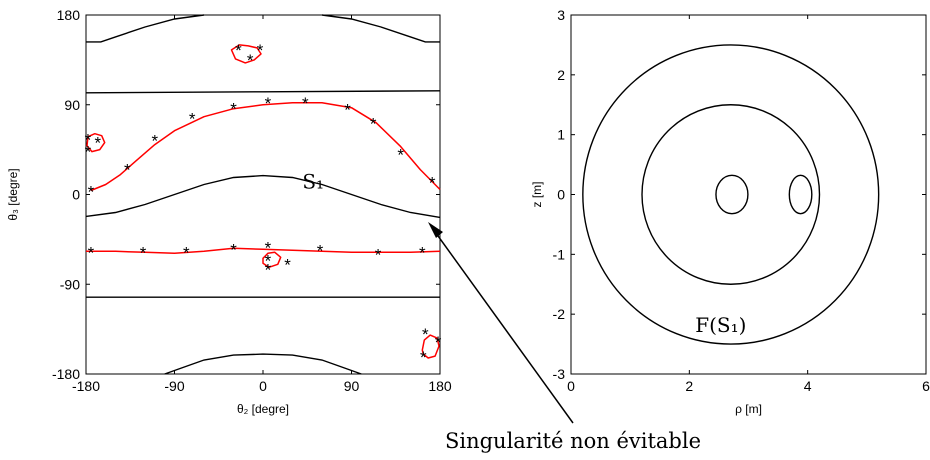  What do you see at coordinates (561, 195) in the screenshot?
I see `right-y-tick-label: 0` at bounding box center [561, 195].